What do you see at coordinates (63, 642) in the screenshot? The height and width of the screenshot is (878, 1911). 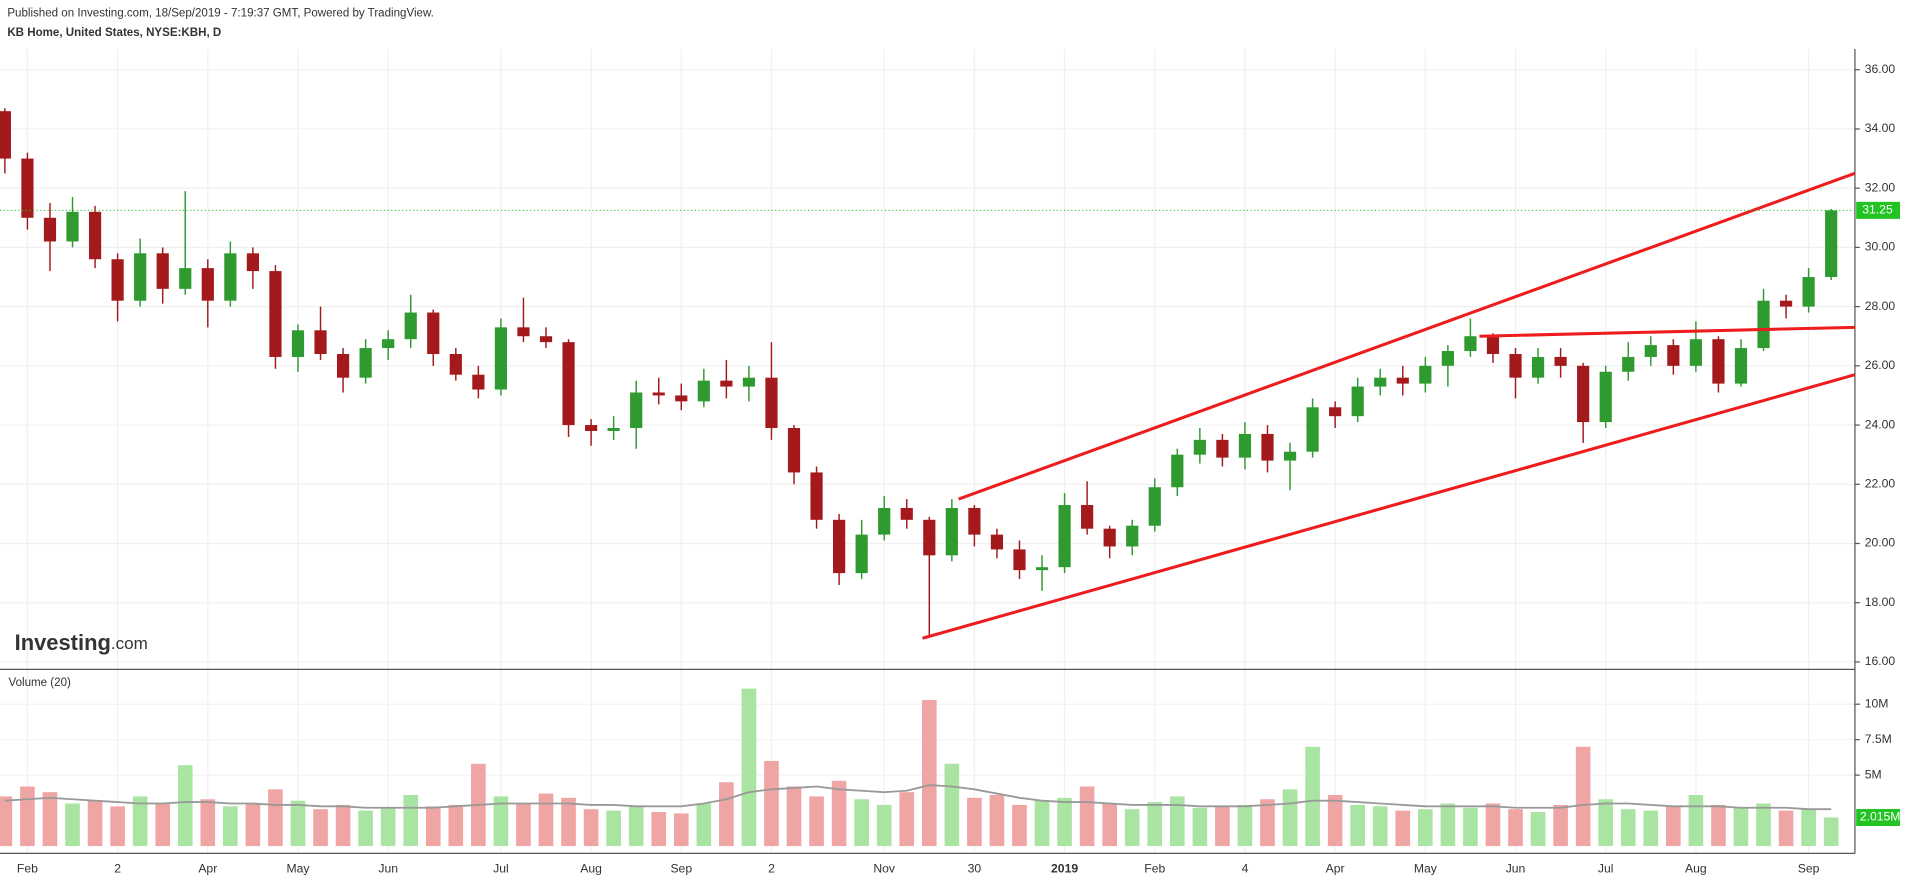 I see `logo-brand: Investing` at bounding box center [63, 642].